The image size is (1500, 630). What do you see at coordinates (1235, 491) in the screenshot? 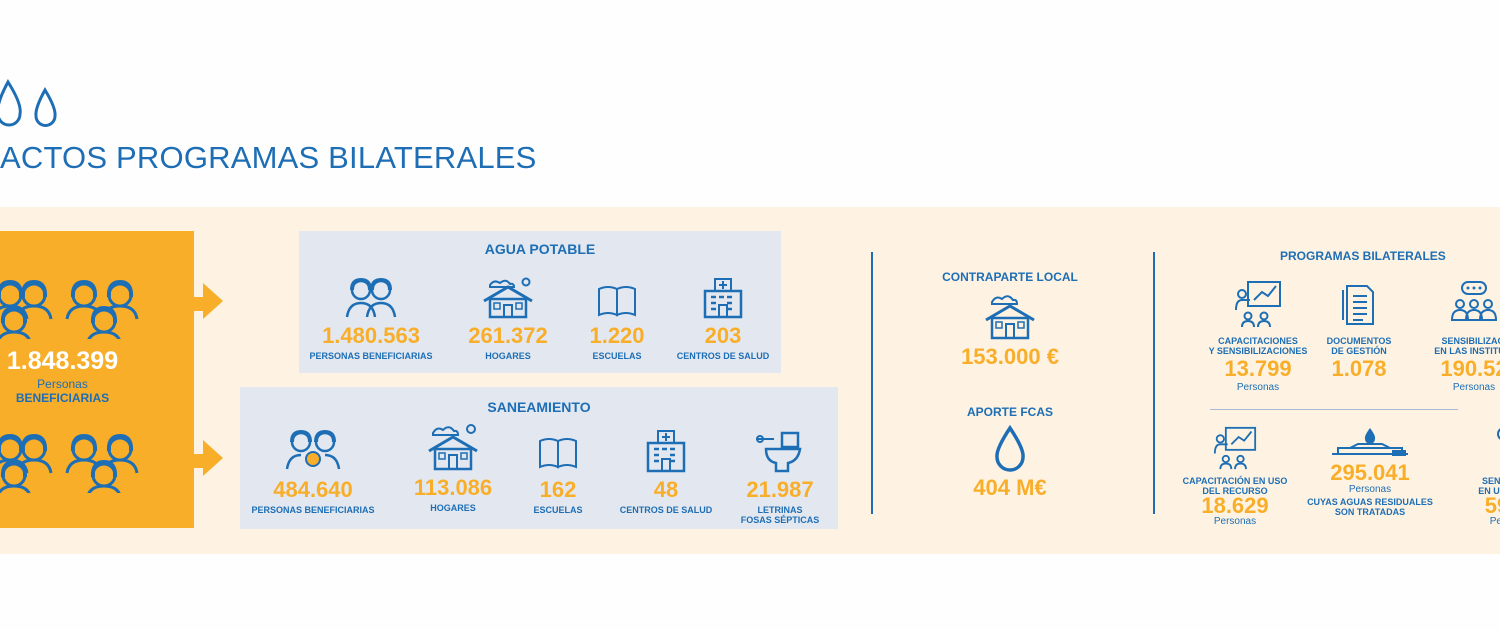
I see `prog-label-capacitacion-uso-2: DEL RECURSO` at bounding box center [1235, 491].